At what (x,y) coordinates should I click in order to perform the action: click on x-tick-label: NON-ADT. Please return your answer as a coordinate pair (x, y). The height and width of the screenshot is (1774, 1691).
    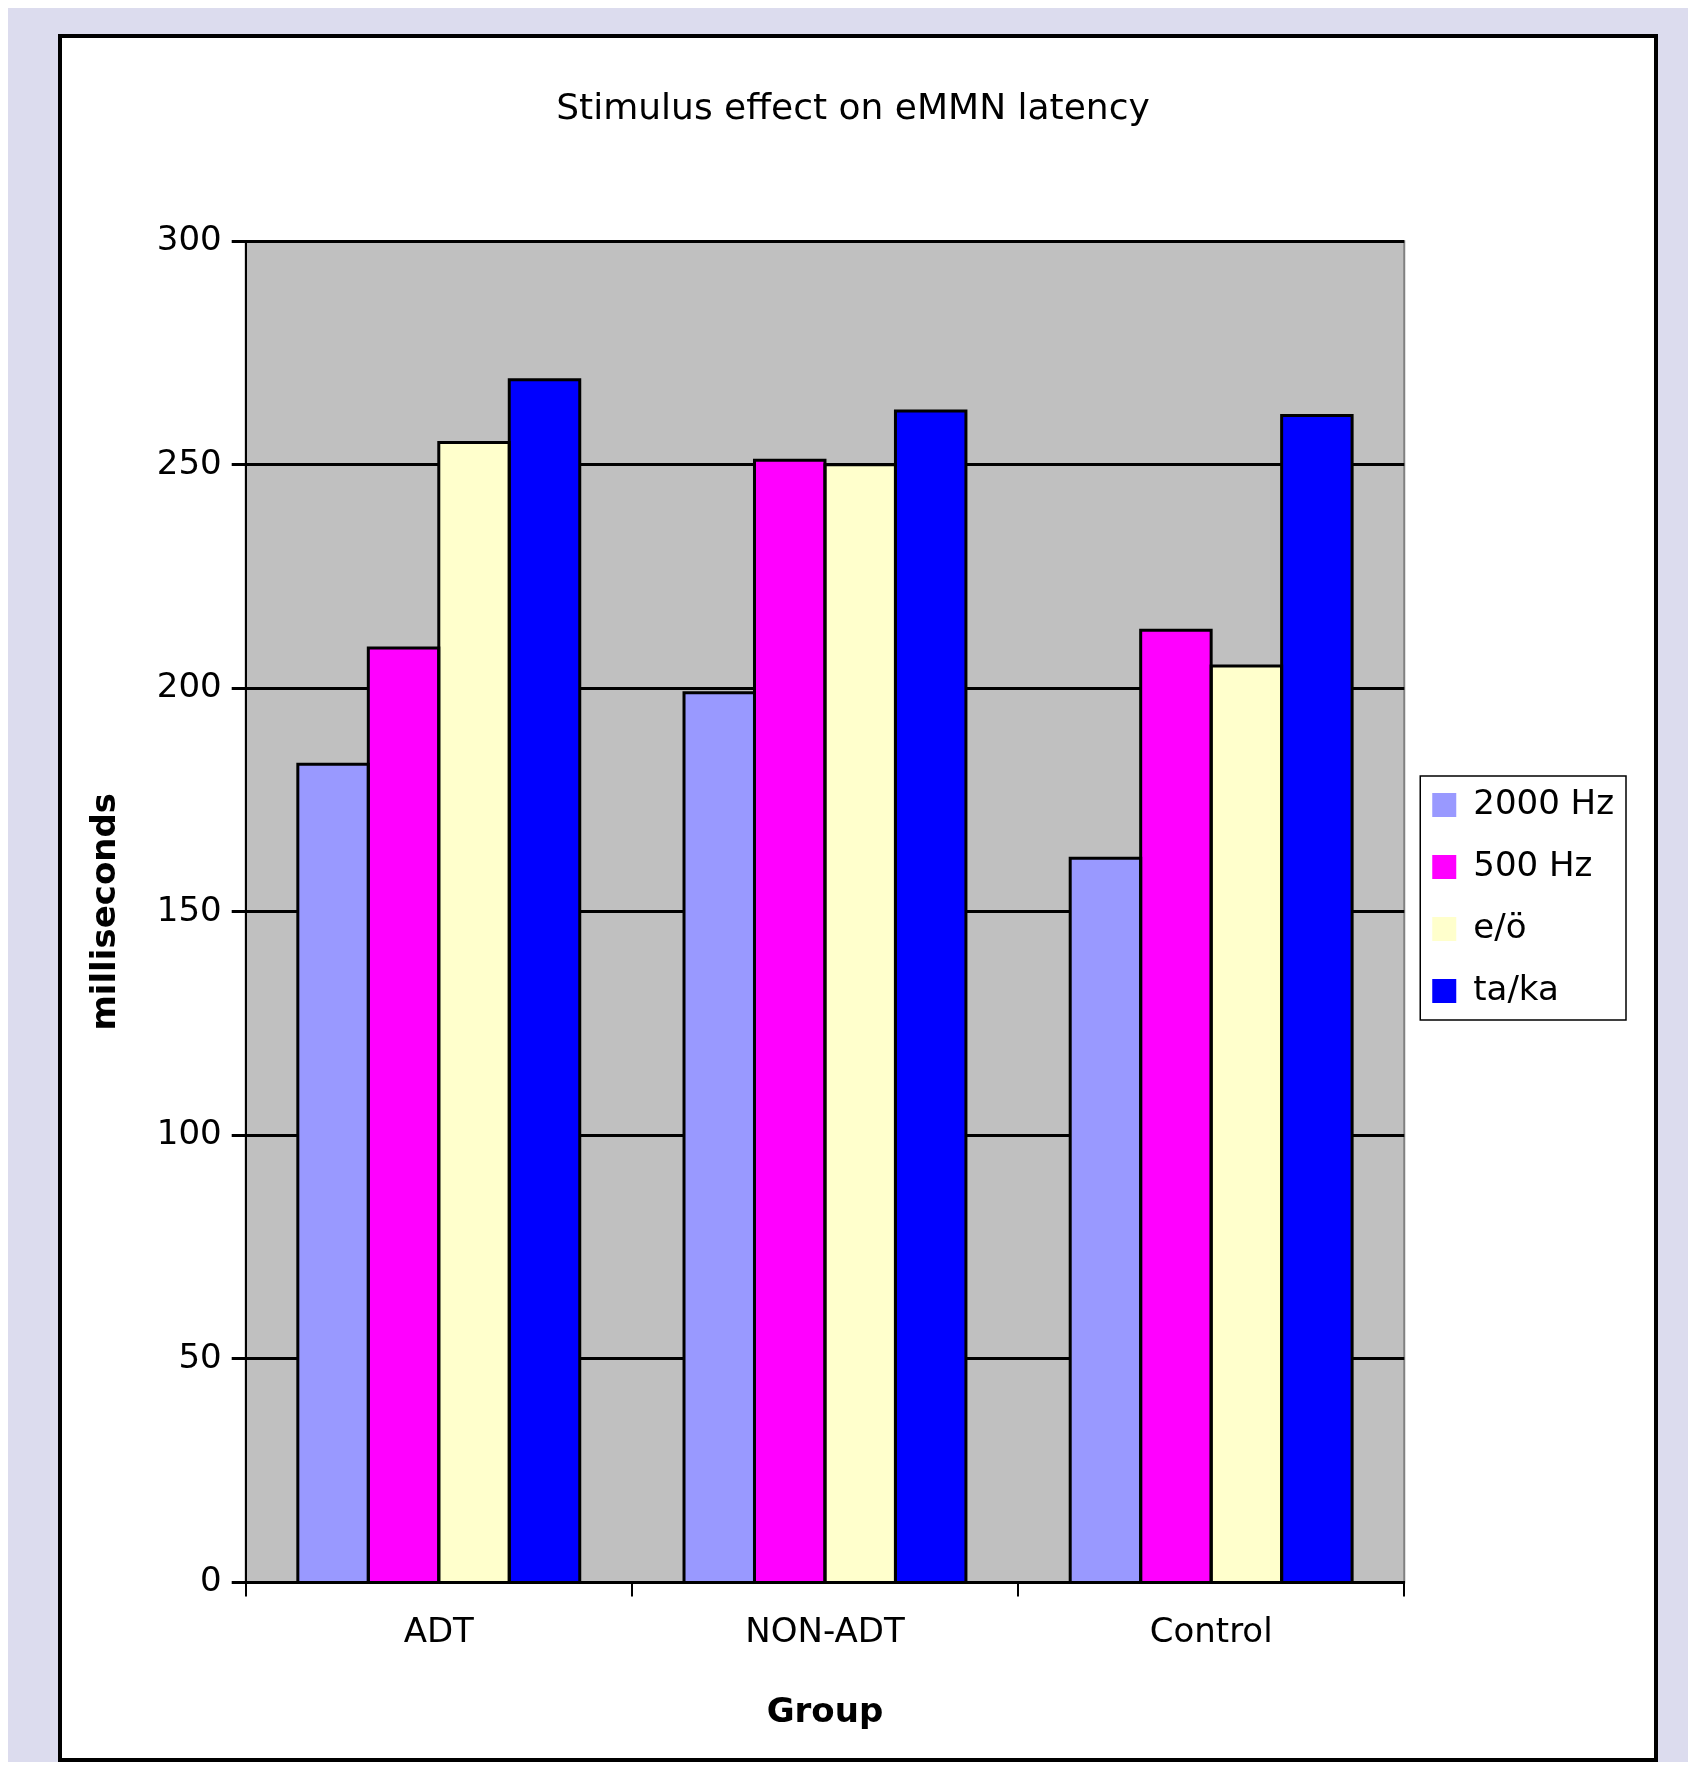
    Looking at the image, I should click on (825, 1629).